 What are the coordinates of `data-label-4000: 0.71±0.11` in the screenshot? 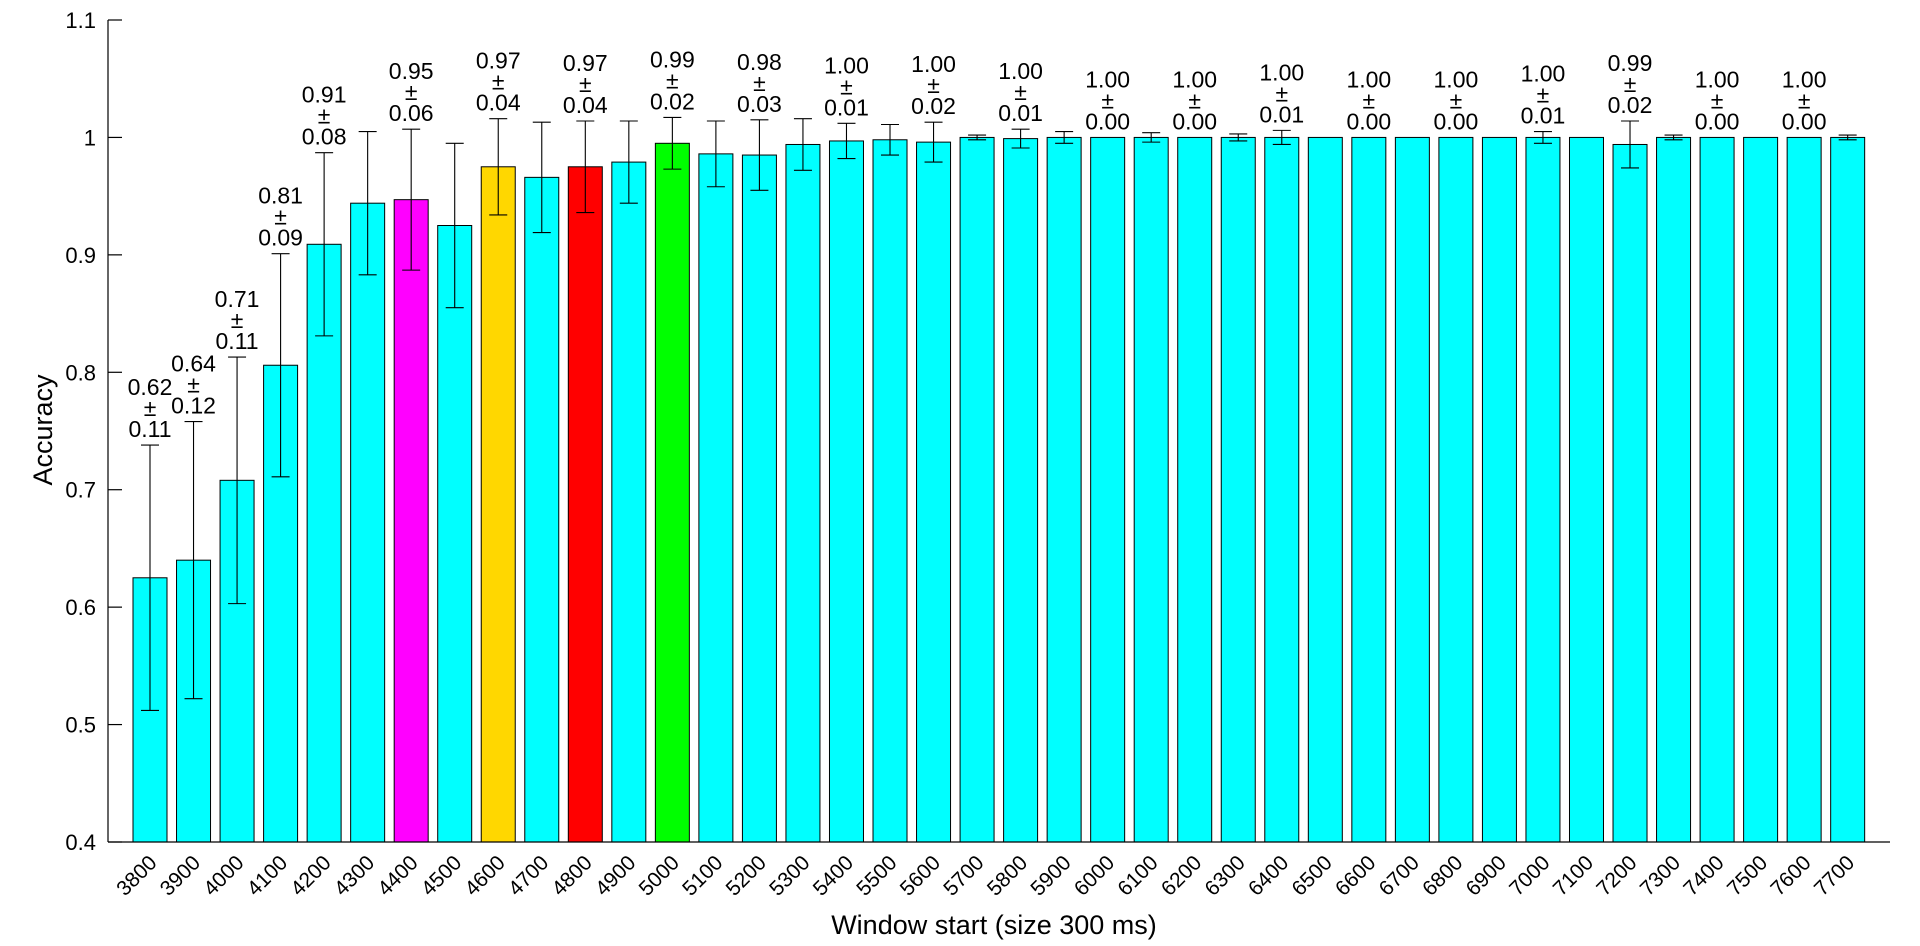 It's located at (237, 320).